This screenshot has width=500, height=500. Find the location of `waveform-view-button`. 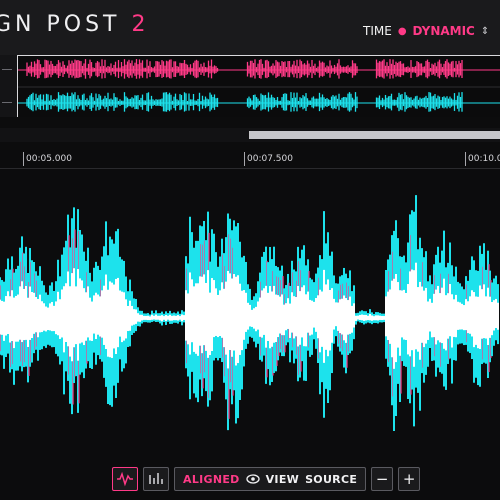

waveform-view-button is located at coordinates (125, 479).